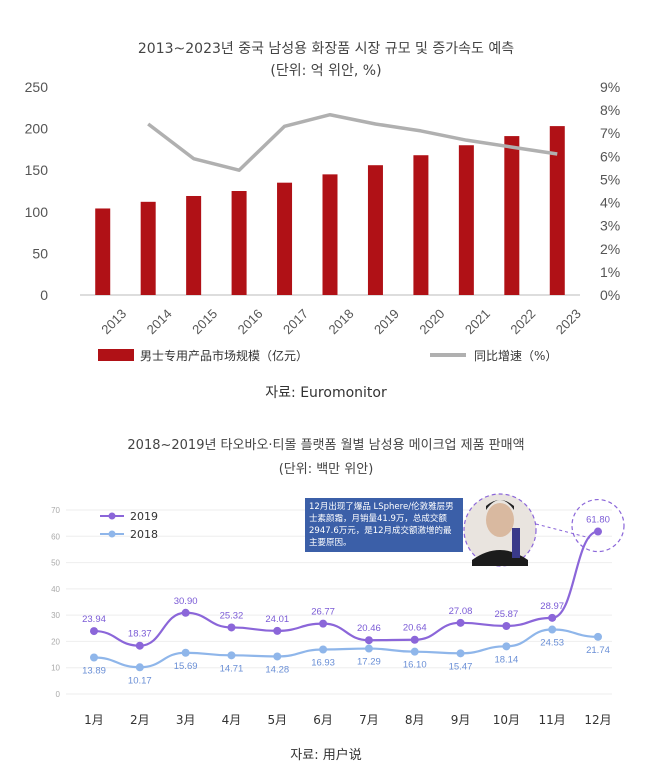  Describe the element at coordinates (55, 668) in the screenshot. I see `y-tick-label: 10` at that location.